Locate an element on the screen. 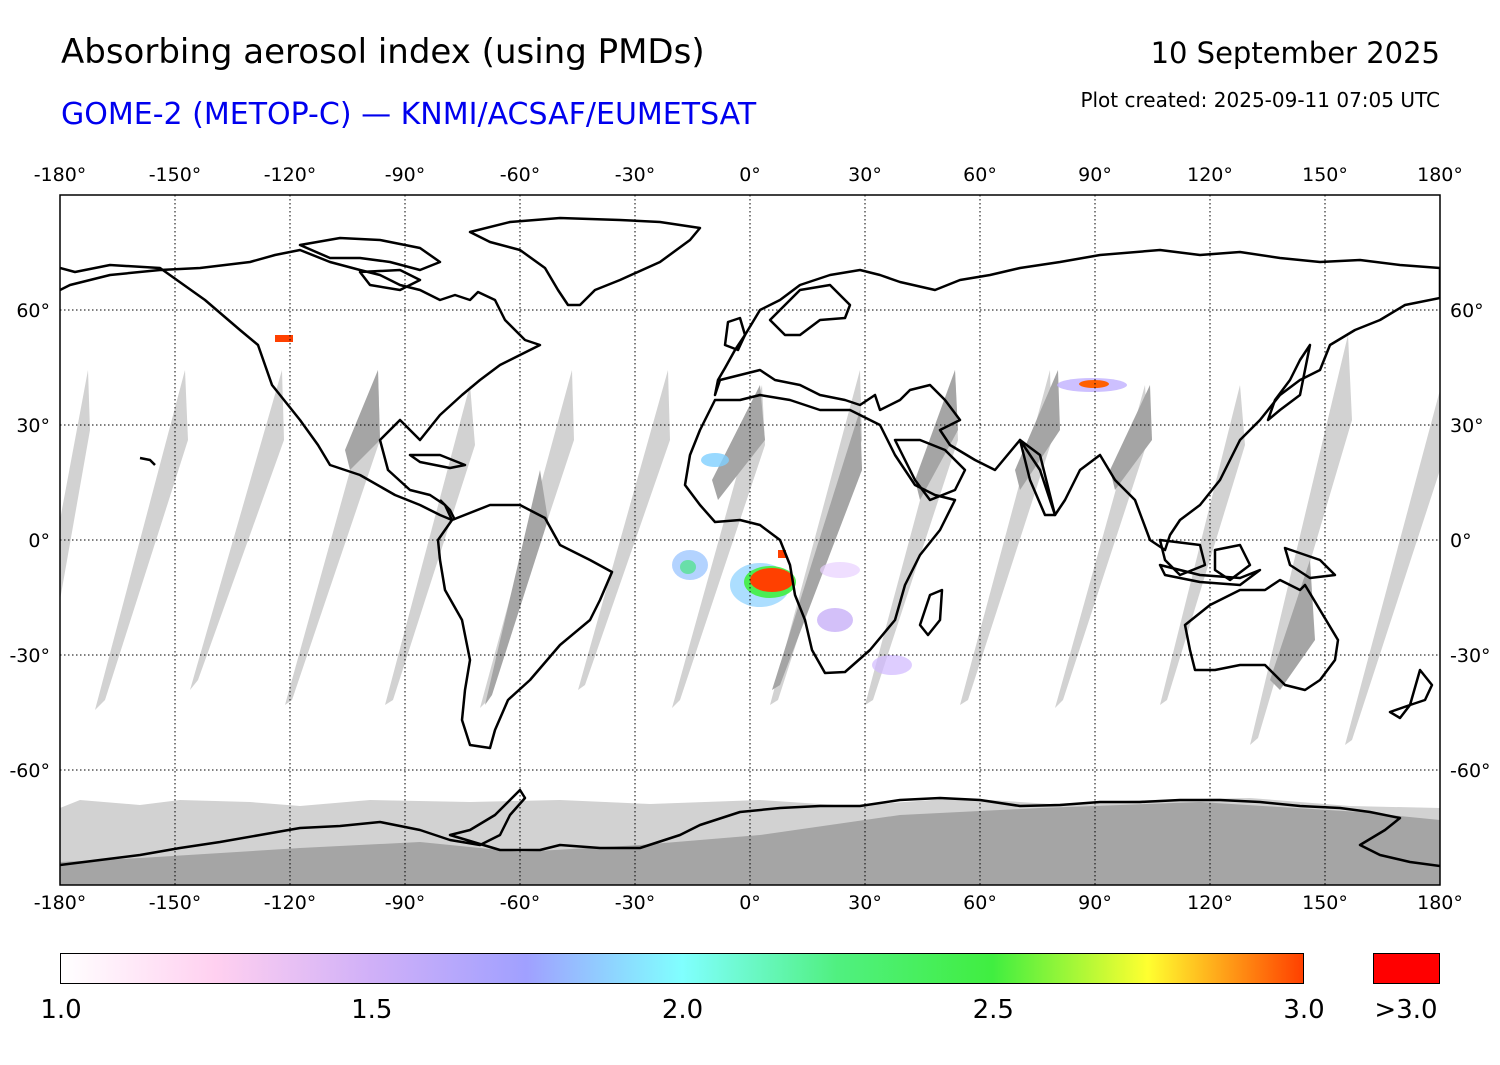  lat-tick-left-1: 30° is located at coordinates (33, 426).